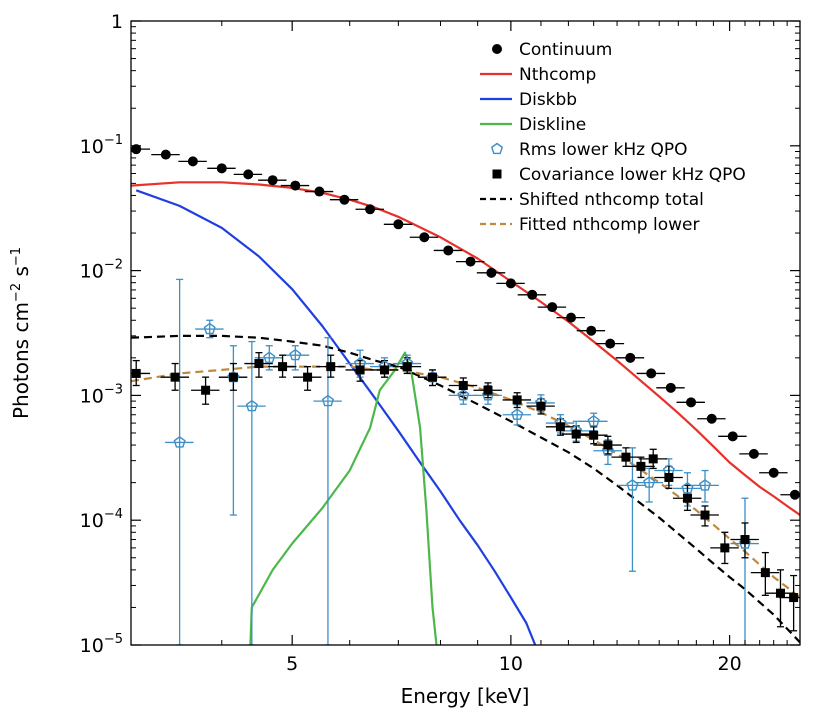  Describe the element at coordinates (557, 75) in the screenshot. I see `legend-label-nthcomp: Nthcomp` at that location.